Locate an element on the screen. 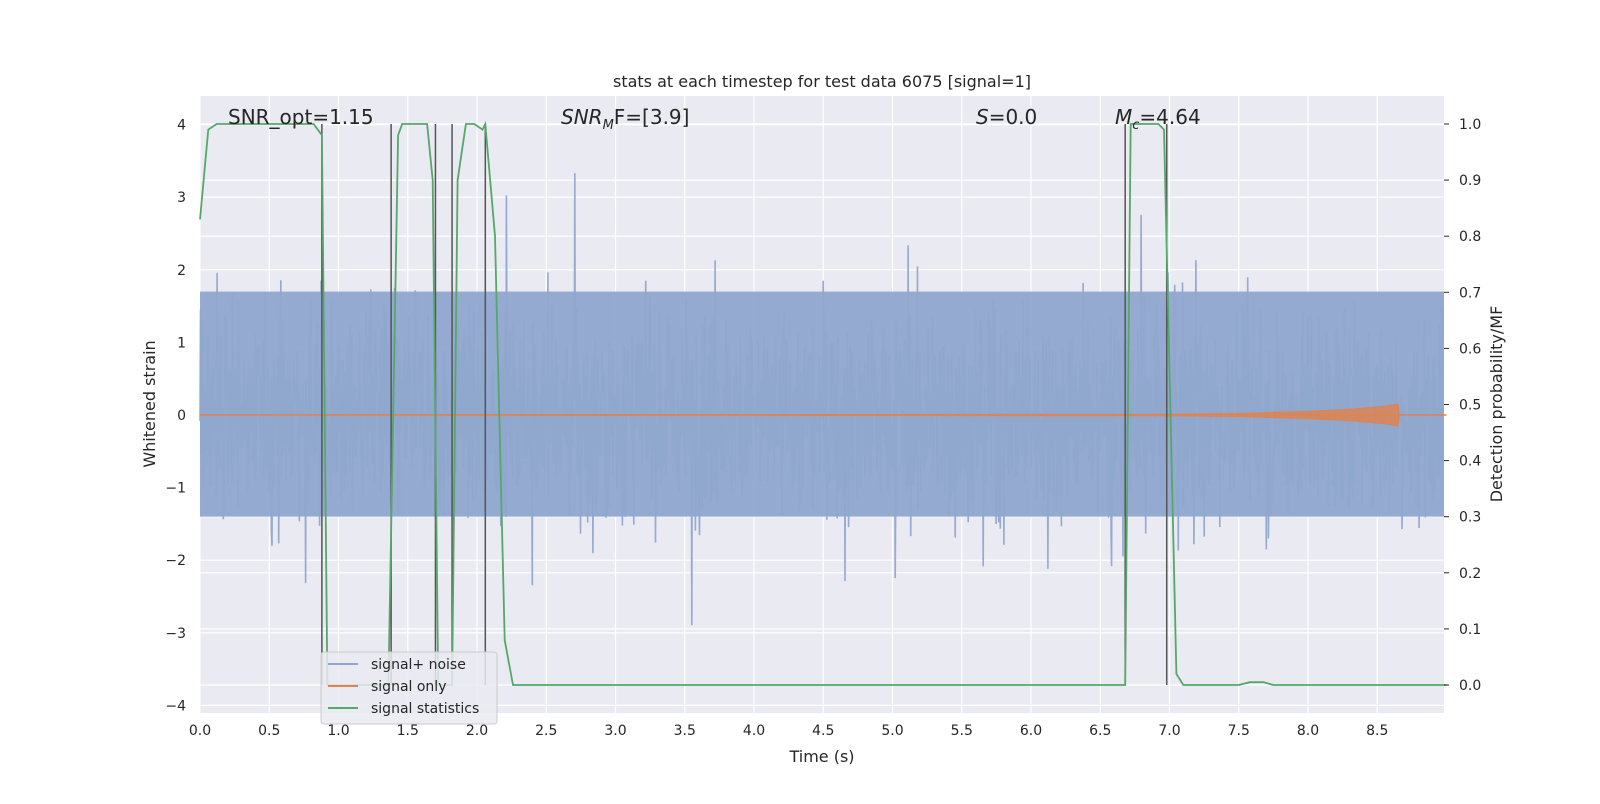 The image size is (1600, 804). y-tick-label: 2 is located at coordinates (181, 271).